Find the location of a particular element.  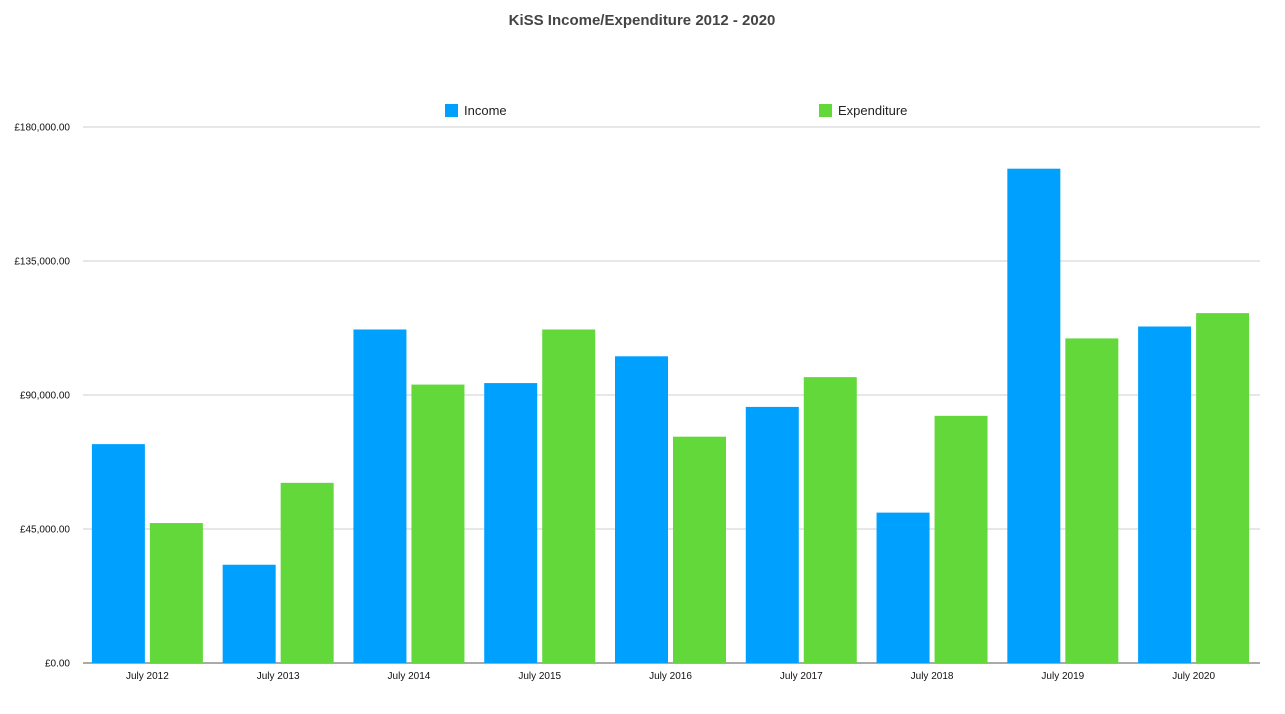

bar-expenditure-july-2016 is located at coordinates (699, 549).